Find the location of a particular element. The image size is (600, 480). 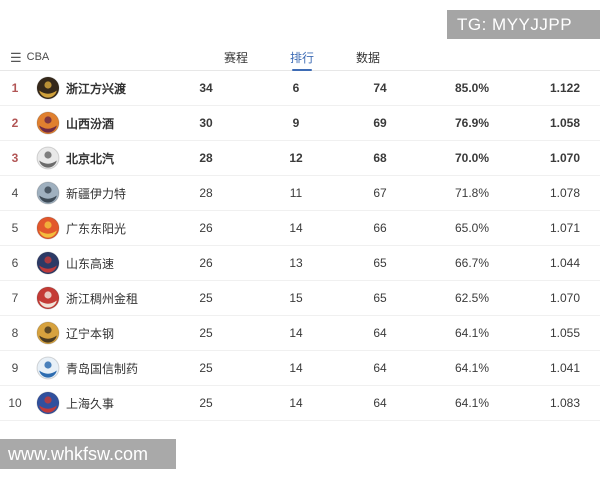

wins-cell: 28 is located at coordinates (206, 158).